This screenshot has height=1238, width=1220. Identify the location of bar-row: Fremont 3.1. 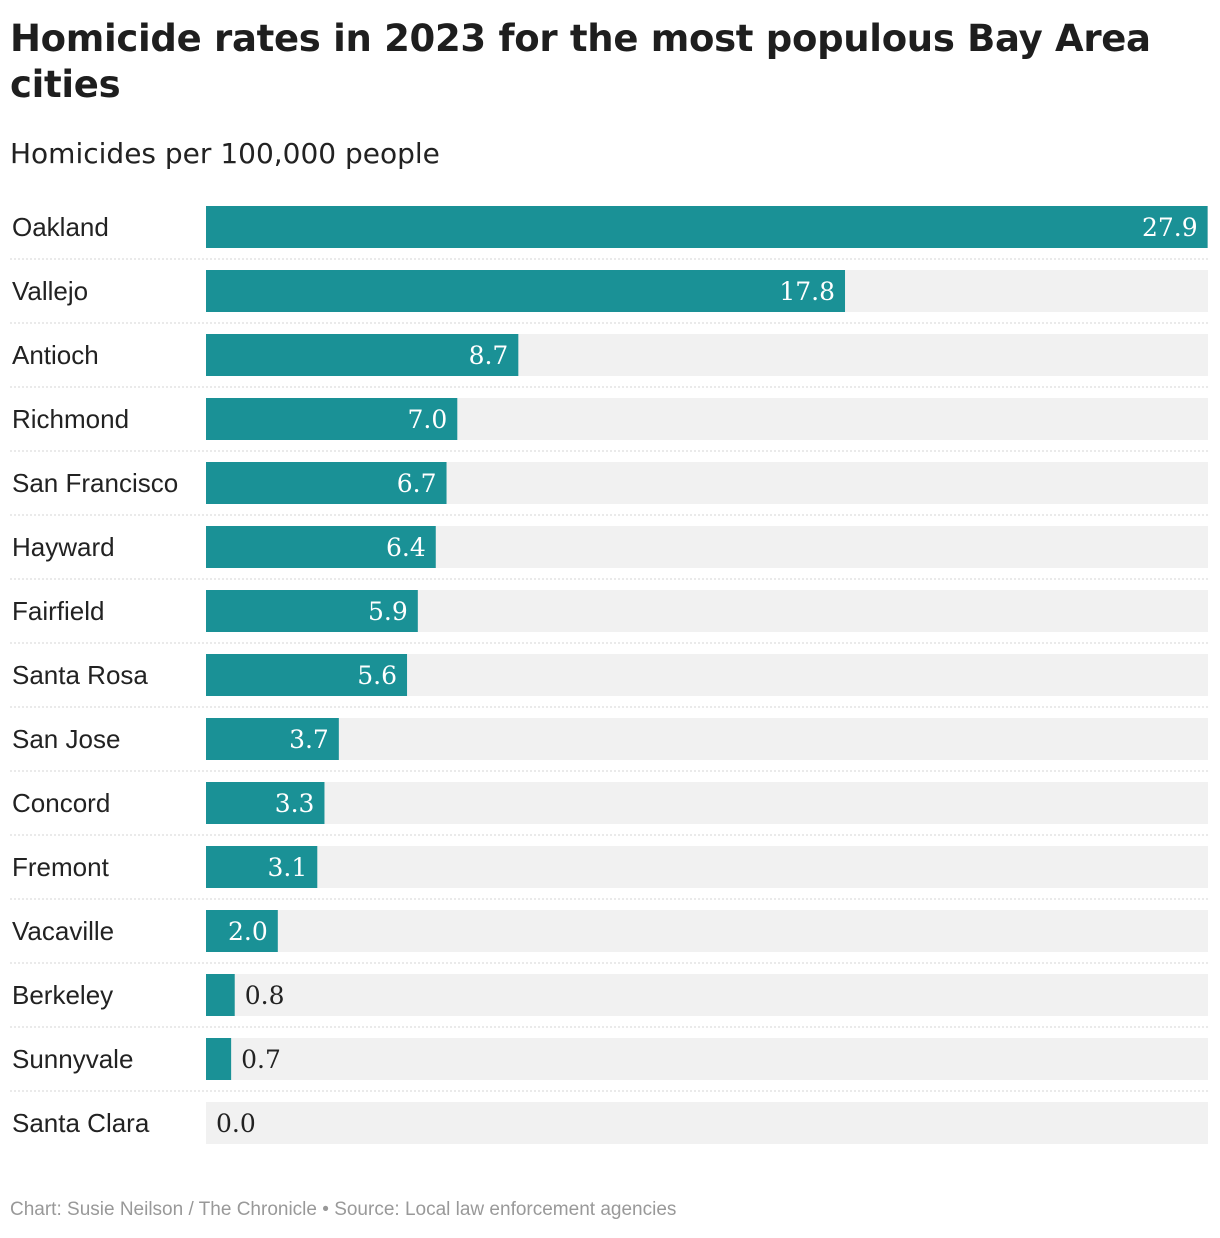
(609, 873).